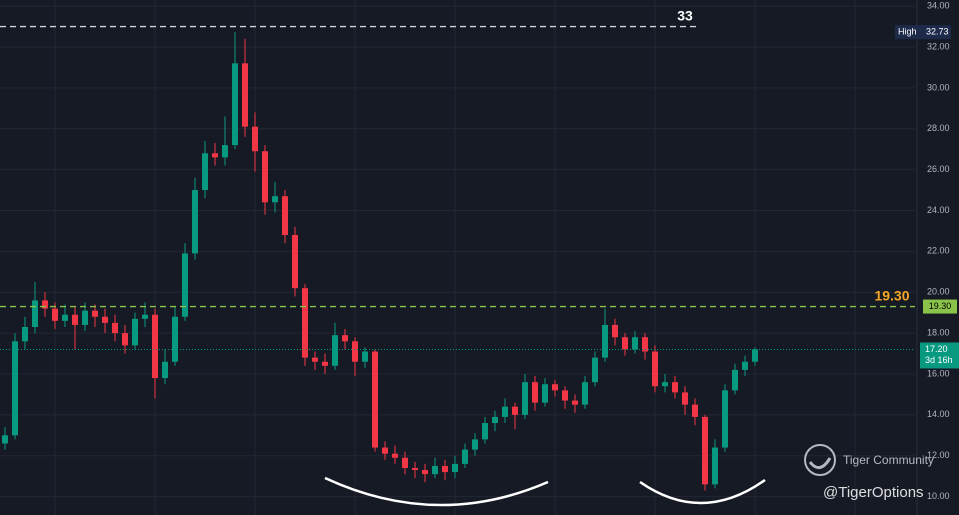 The width and height of the screenshot is (959, 515). I want to click on price-tag, so click(940, 306).